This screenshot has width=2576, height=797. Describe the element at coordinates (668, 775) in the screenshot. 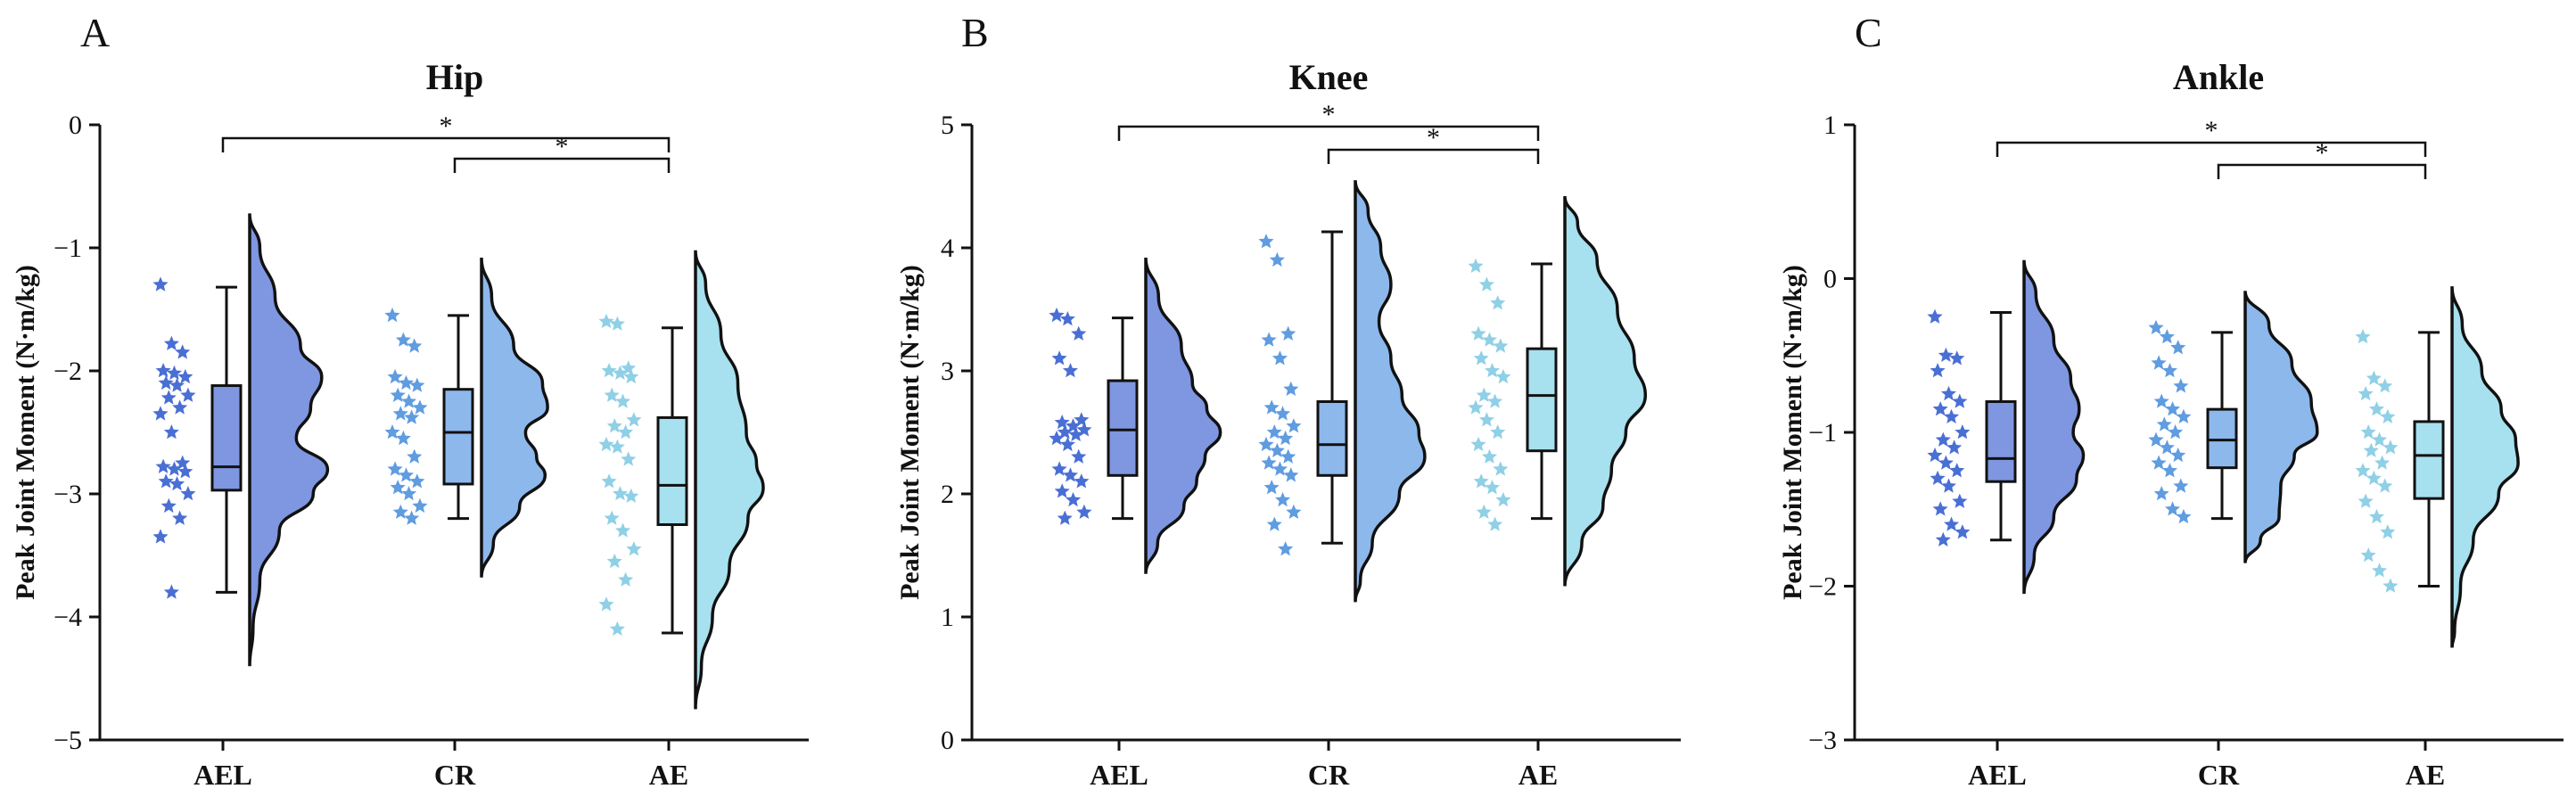

I see `x-tick-label: AE` at that location.